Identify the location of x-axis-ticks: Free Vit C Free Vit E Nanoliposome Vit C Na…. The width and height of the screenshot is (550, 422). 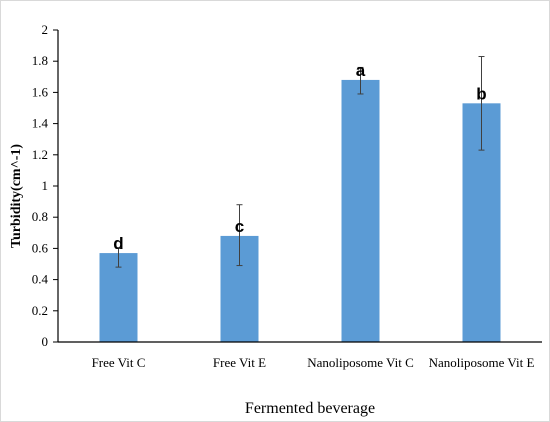
(313, 362).